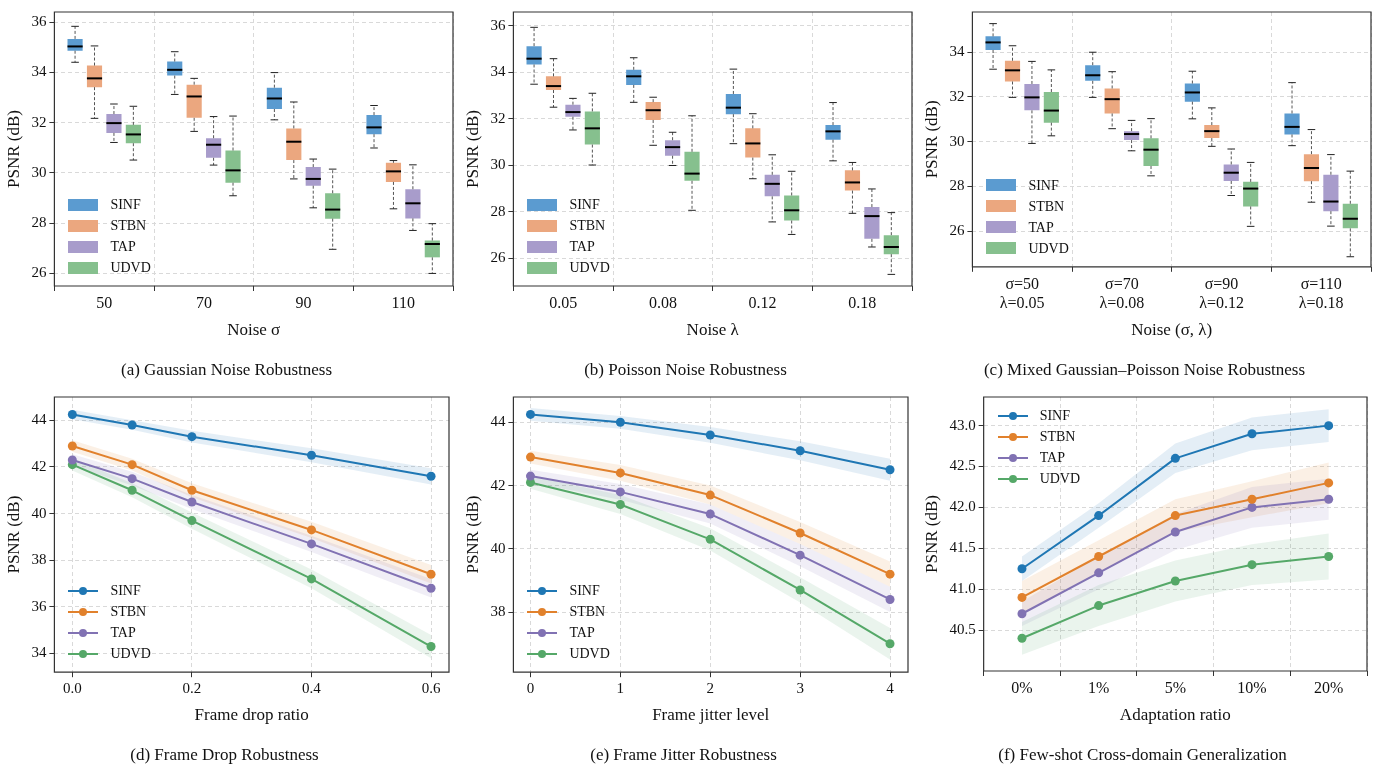 This screenshot has height=770, width=1377. Describe the element at coordinates (498, 547) in the screenshot. I see `y-tick-label: 40` at that location.